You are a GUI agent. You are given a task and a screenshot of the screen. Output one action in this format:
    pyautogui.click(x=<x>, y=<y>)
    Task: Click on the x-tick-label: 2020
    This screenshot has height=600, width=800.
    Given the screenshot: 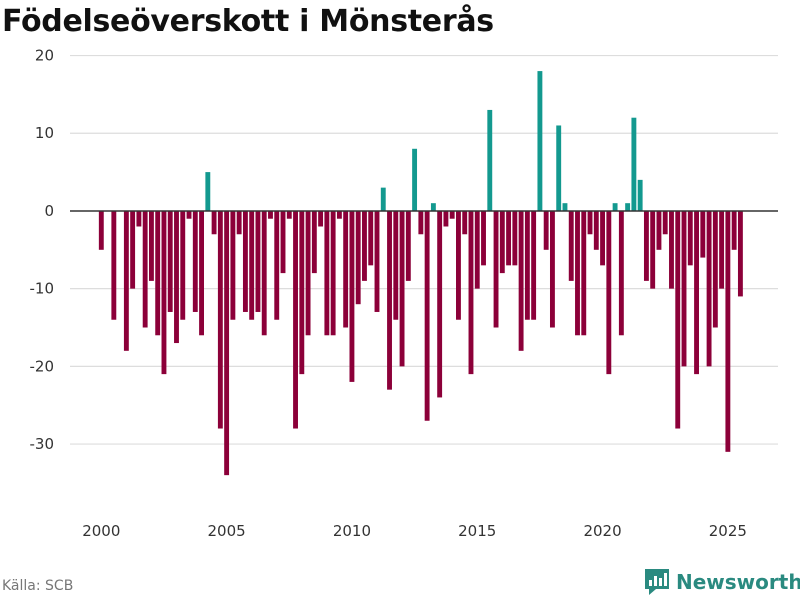 What is the action you would take?
    pyautogui.click(x=602, y=531)
    